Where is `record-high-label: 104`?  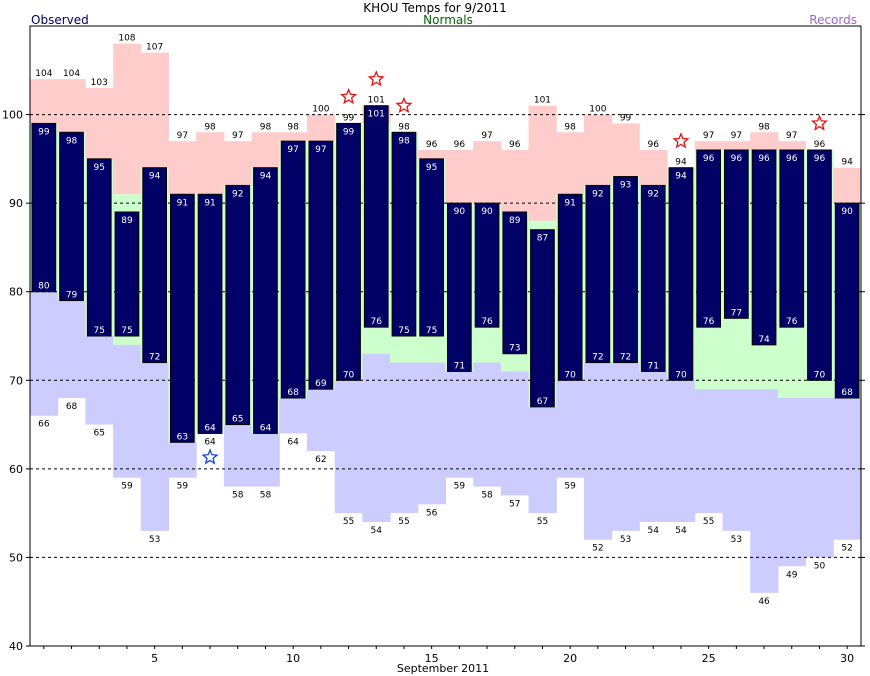 record-high-label: 104 is located at coordinates (43, 74).